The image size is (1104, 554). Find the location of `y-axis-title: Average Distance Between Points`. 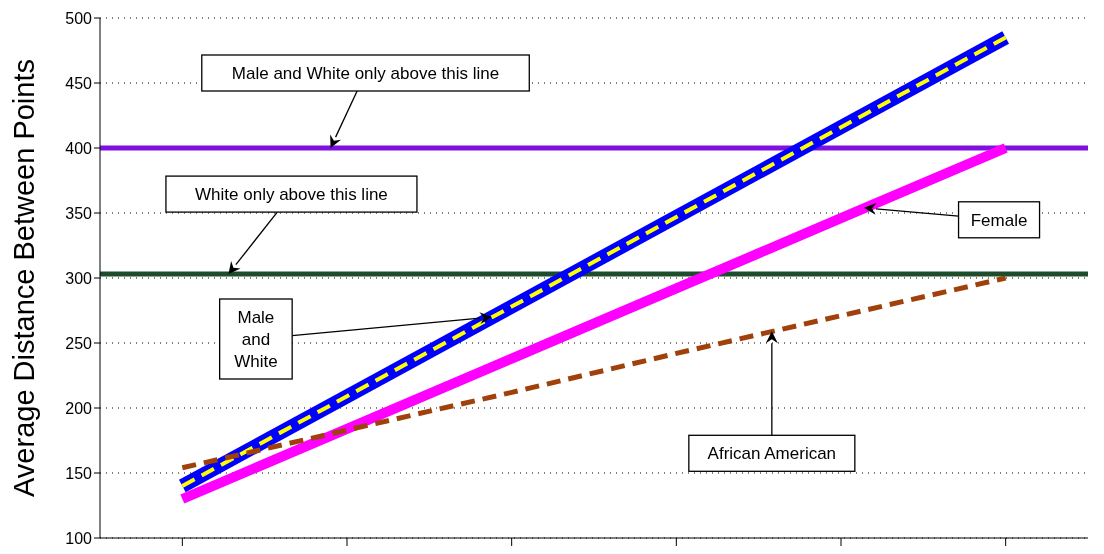

y-axis-title: Average Distance Between Points is located at coordinates (24, 278).